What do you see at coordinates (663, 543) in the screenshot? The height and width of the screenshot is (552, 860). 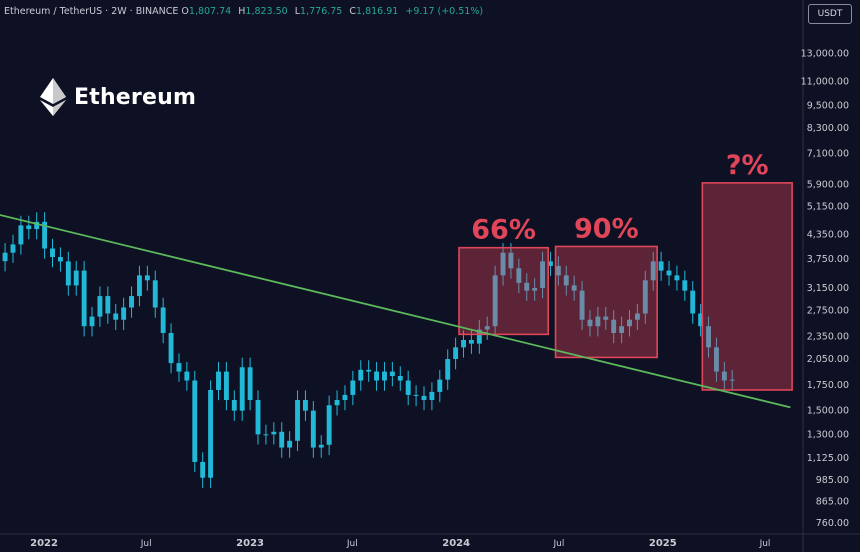 I see `x-tick-label: 2025` at bounding box center [663, 543].